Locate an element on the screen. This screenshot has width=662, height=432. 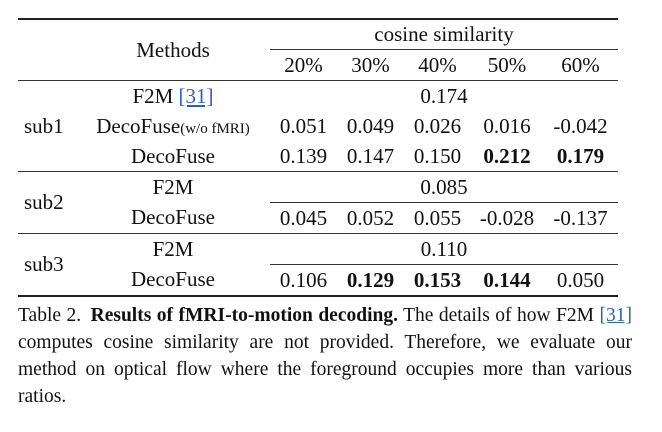
ratio-header: 50% is located at coordinates (507, 64).